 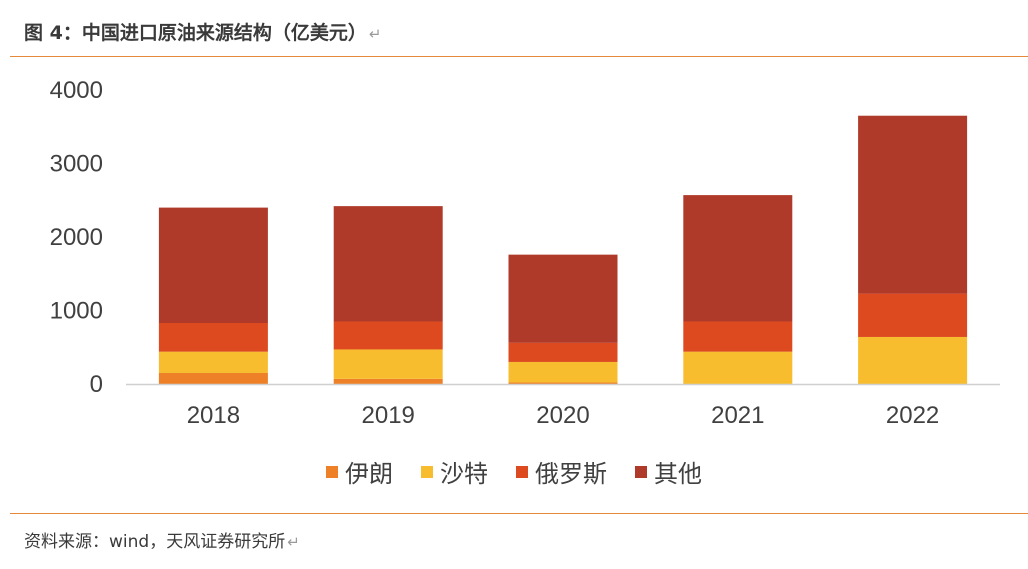 I want to click on x-tick-label: 2020, so click(x=562, y=415).